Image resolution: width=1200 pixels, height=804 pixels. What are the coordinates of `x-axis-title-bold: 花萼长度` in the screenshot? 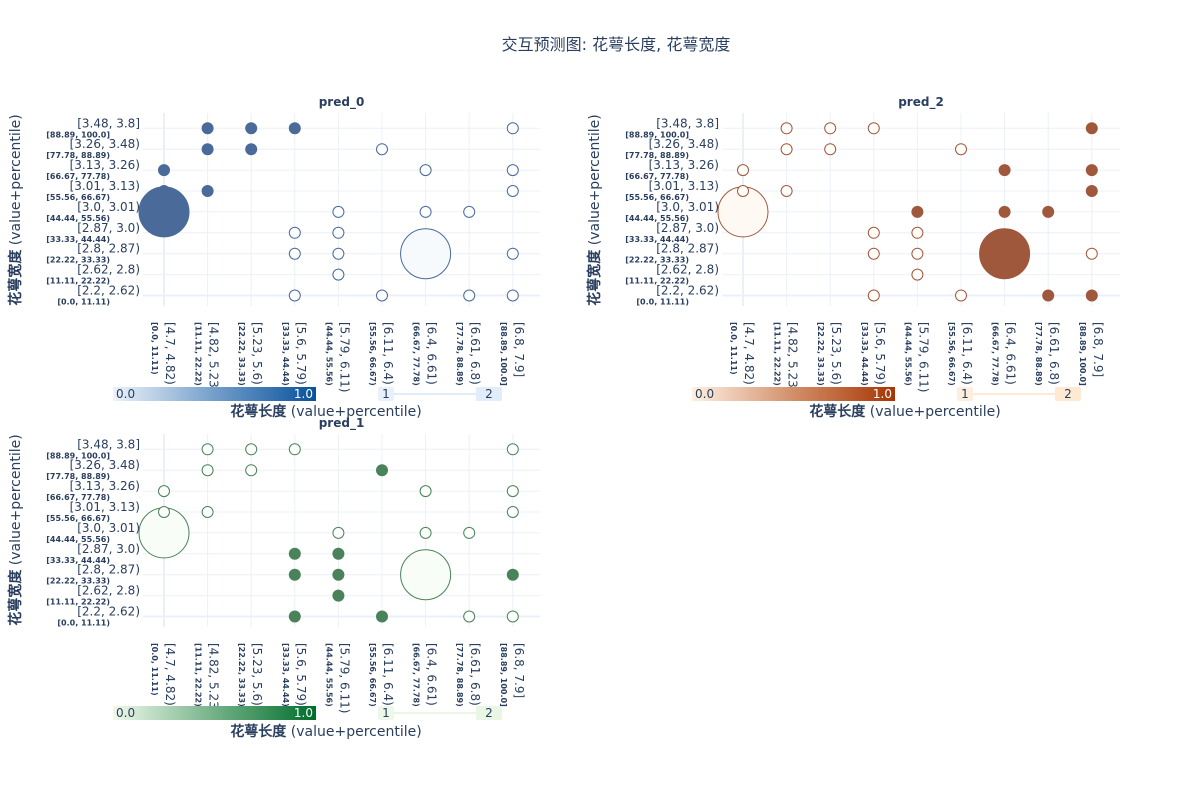 It's located at (837, 411).